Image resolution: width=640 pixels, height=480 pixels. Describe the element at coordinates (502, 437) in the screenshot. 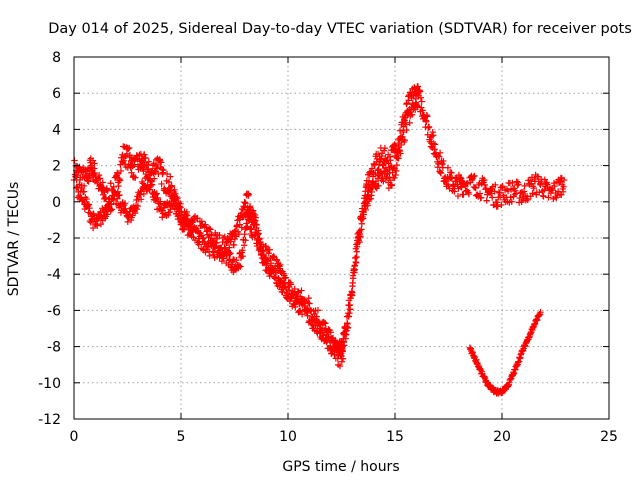

I see `x-tick-label: 20` at that location.